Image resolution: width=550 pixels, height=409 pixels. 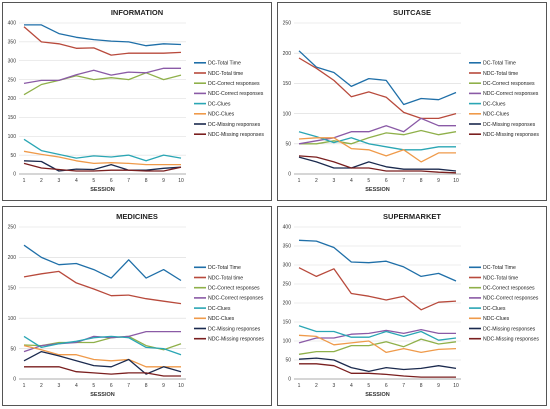 I want to click on chart-title: SUPERMARKET, so click(x=412, y=216).